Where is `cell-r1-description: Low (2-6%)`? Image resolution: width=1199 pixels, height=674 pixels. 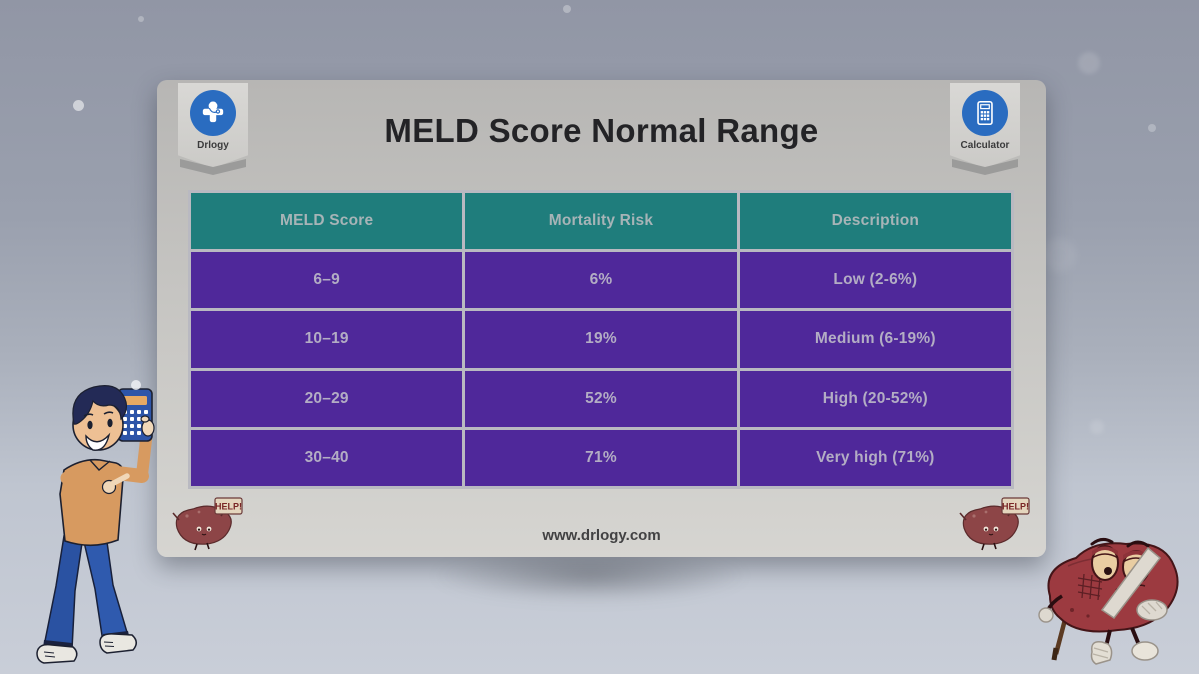
cell-r1-description: Low (2-6%) is located at coordinates (875, 280).